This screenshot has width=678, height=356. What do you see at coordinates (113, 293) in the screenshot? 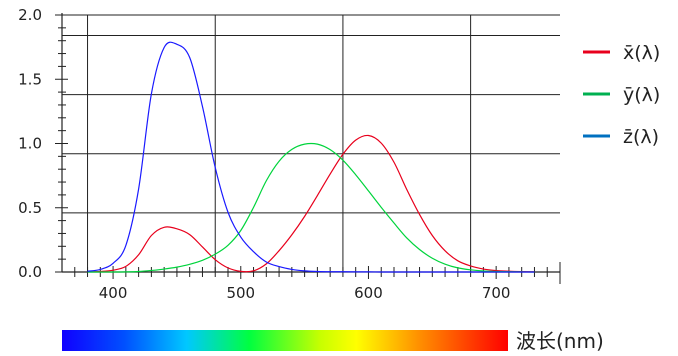
I see `x-tick-label: 400` at bounding box center [113, 293].